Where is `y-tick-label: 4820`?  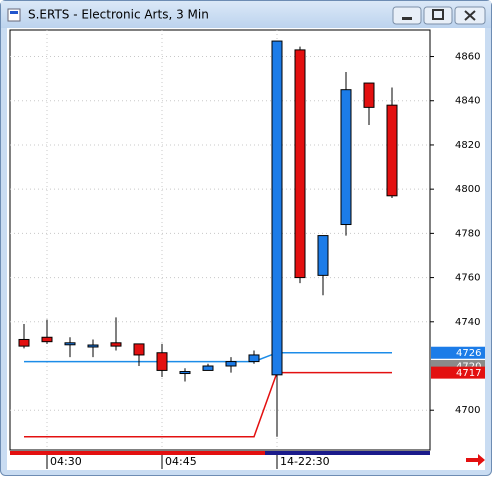
y-tick-label: 4820 is located at coordinates (467, 145).